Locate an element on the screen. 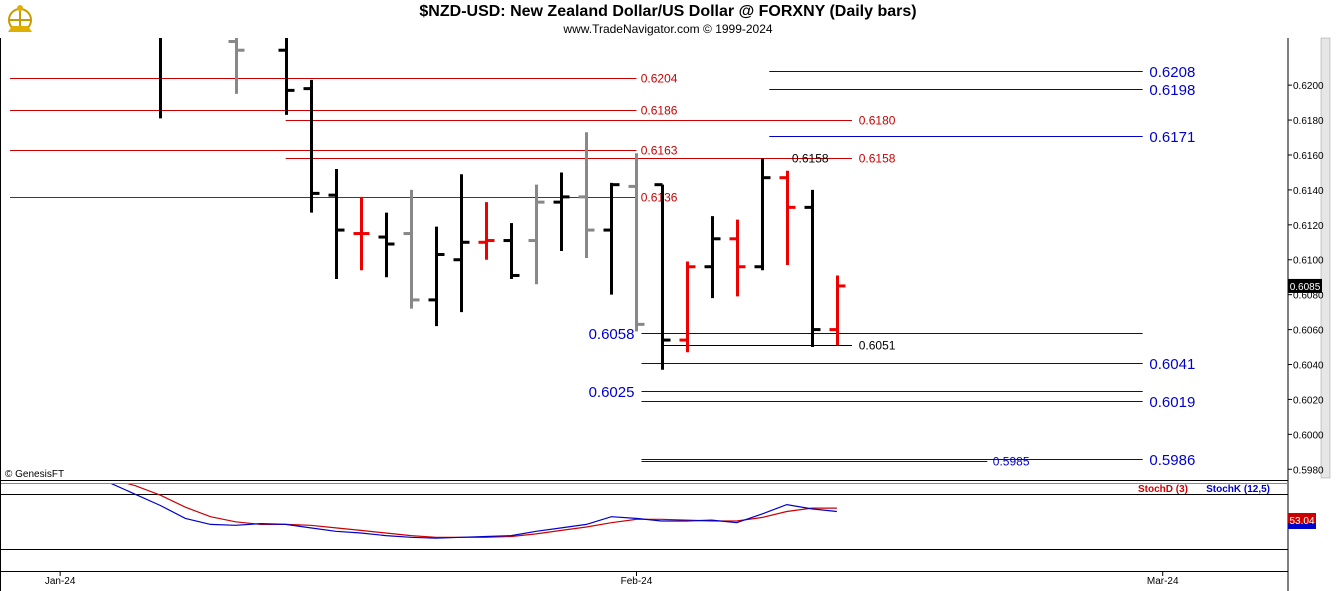  level-label: 0.6041 is located at coordinates (1172, 364).